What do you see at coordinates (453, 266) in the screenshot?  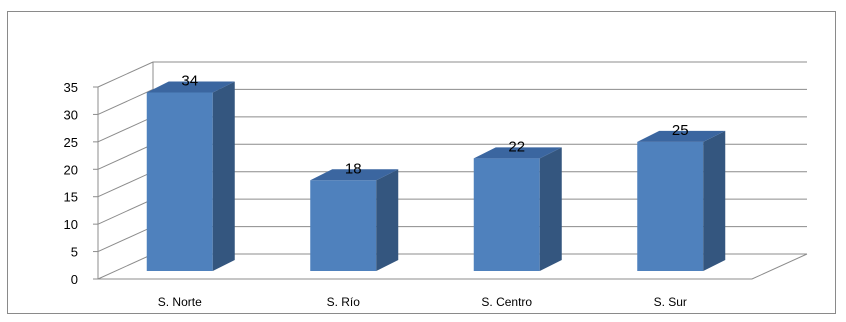 I see `floor-edge` at bounding box center [453, 266].